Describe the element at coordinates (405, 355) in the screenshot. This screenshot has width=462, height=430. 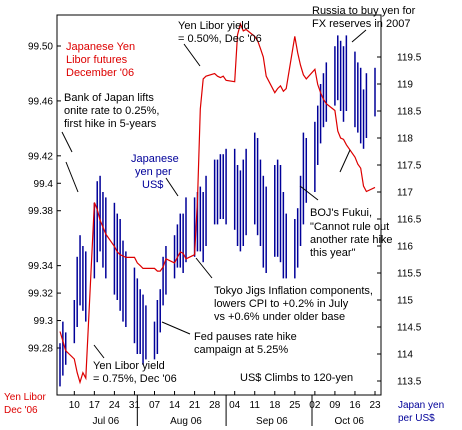
I see `right-tick-label: 114` at that location.